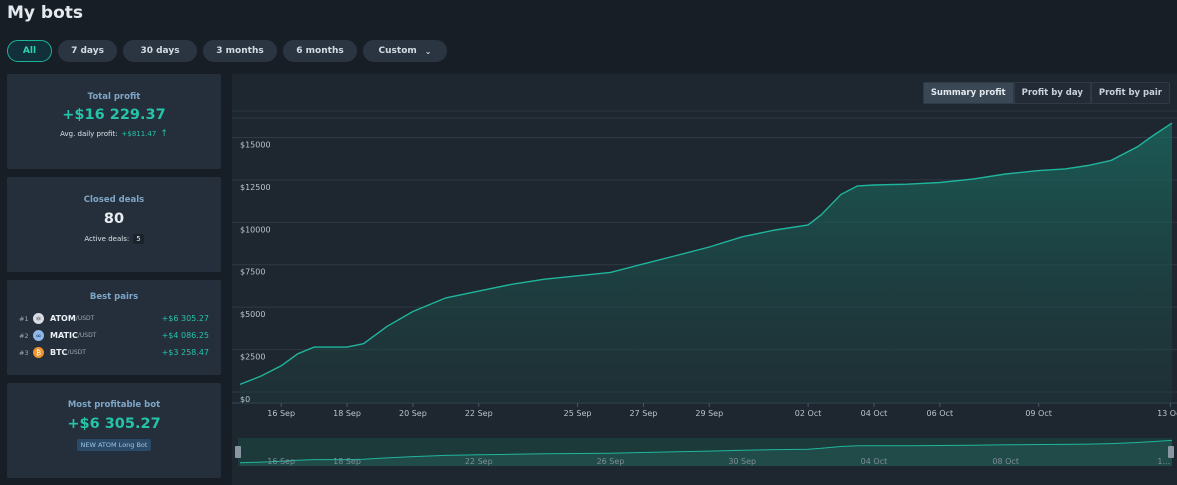  Describe the element at coordinates (164, 134) in the screenshot. I see `arrow-up-icon: ↑` at that location.